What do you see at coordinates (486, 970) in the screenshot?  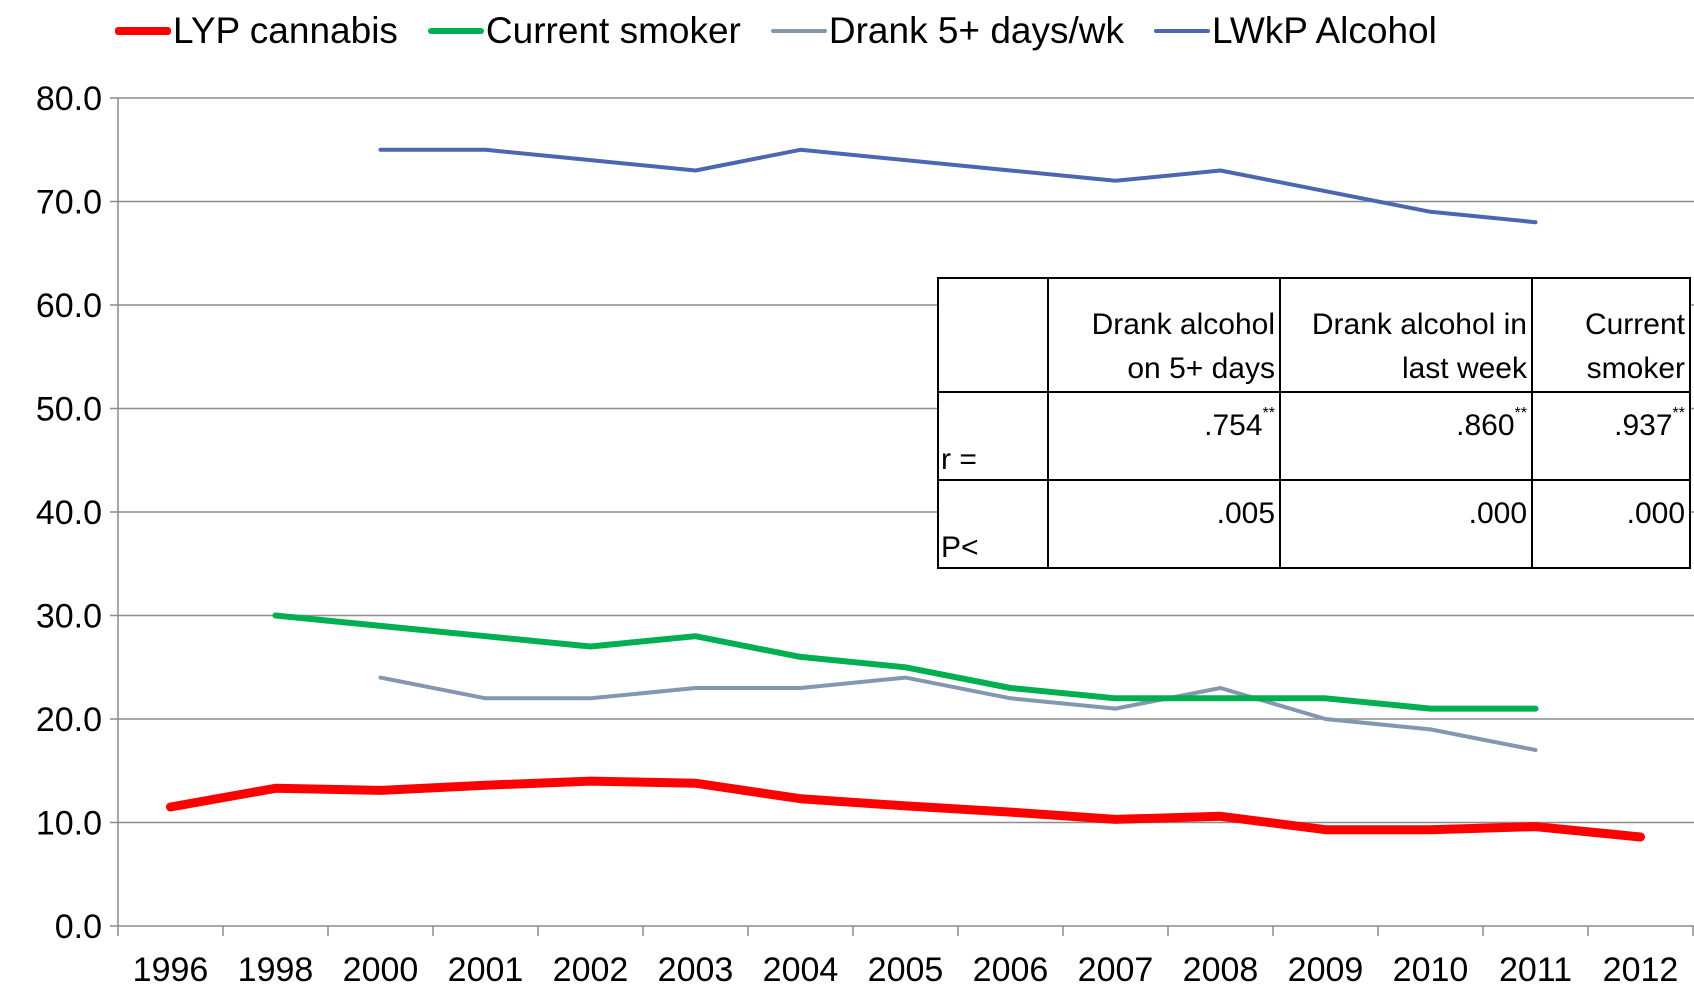 I see `x-tick-label: 2001` at bounding box center [486, 970].